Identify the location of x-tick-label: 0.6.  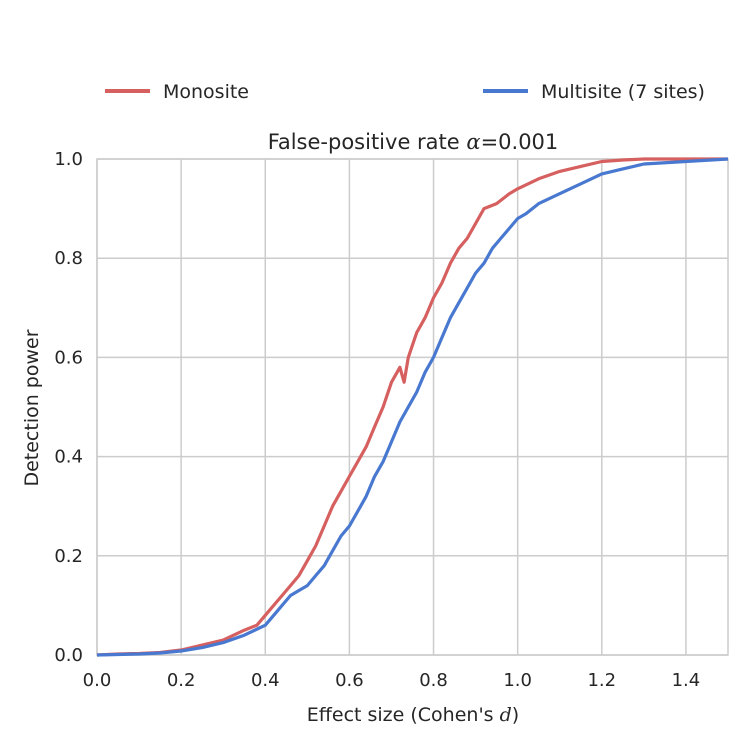
(349, 680).